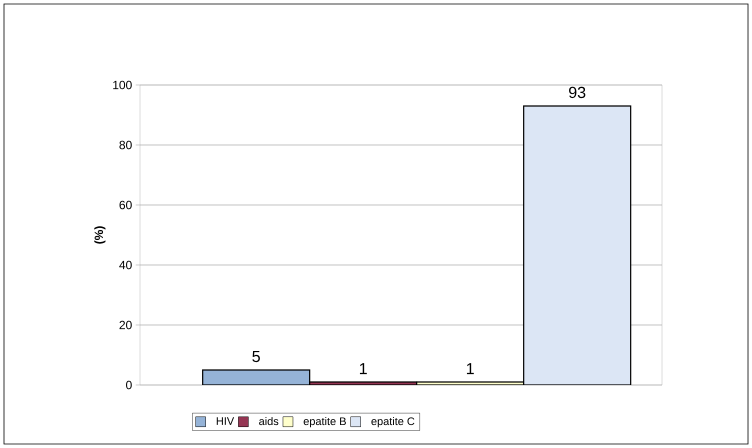 This screenshot has width=752, height=448. I want to click on legend-label: aids, so click(268, 421).